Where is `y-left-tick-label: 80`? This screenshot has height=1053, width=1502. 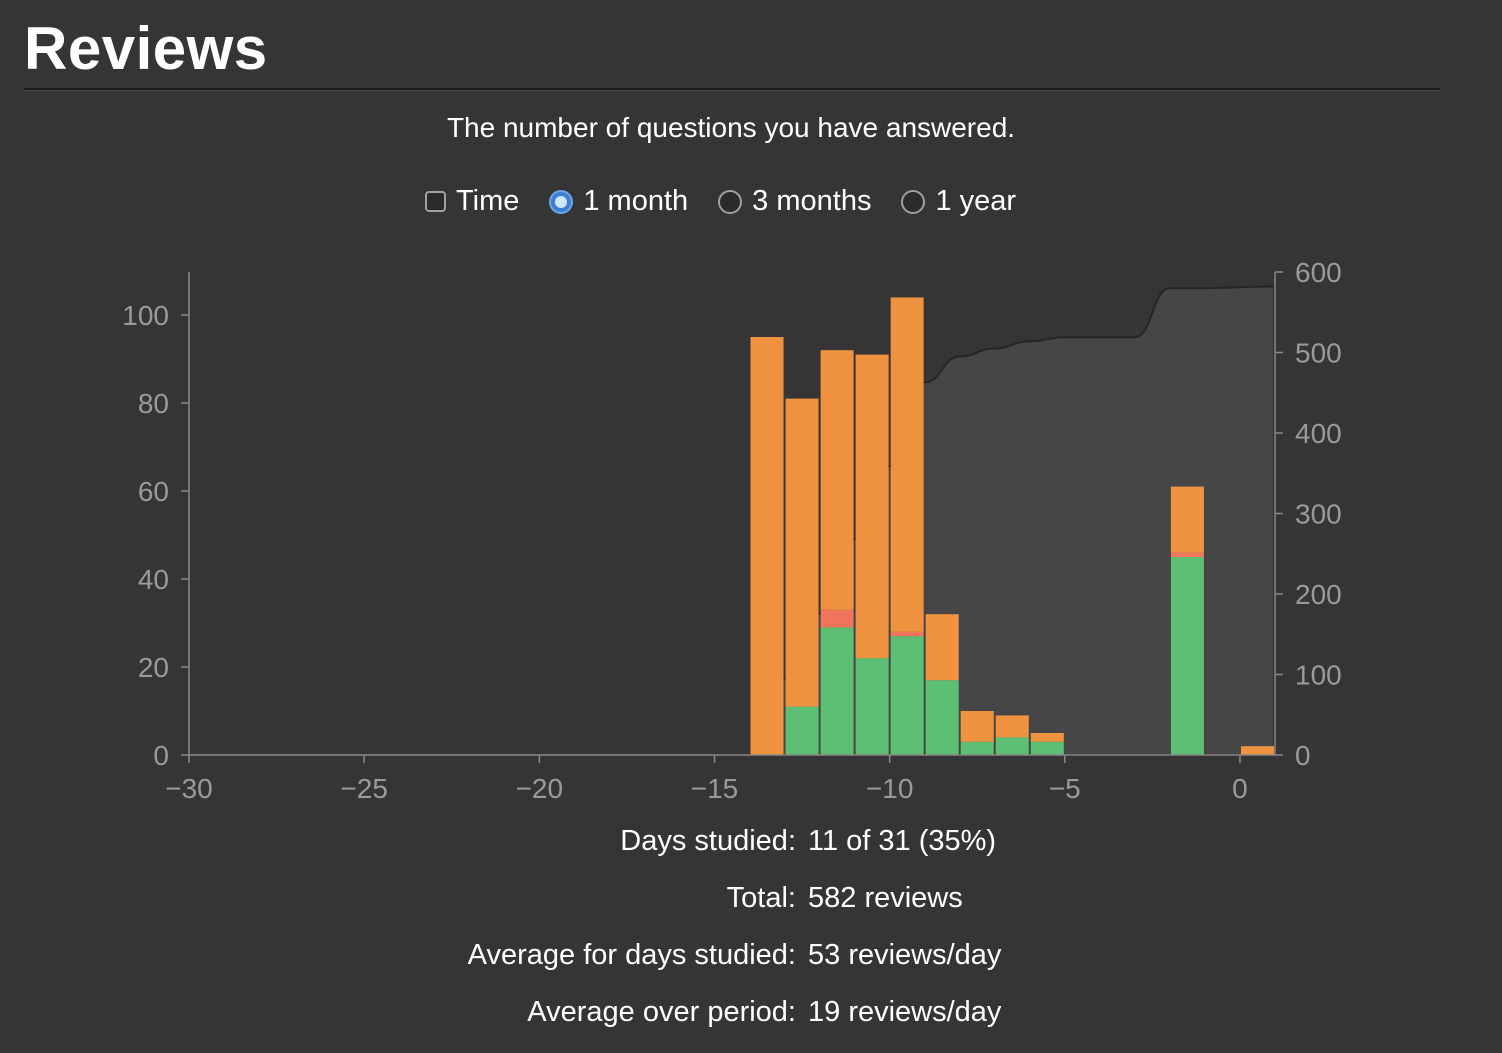 y-left-tick-label: 80 is located at coordinates (153, 403).